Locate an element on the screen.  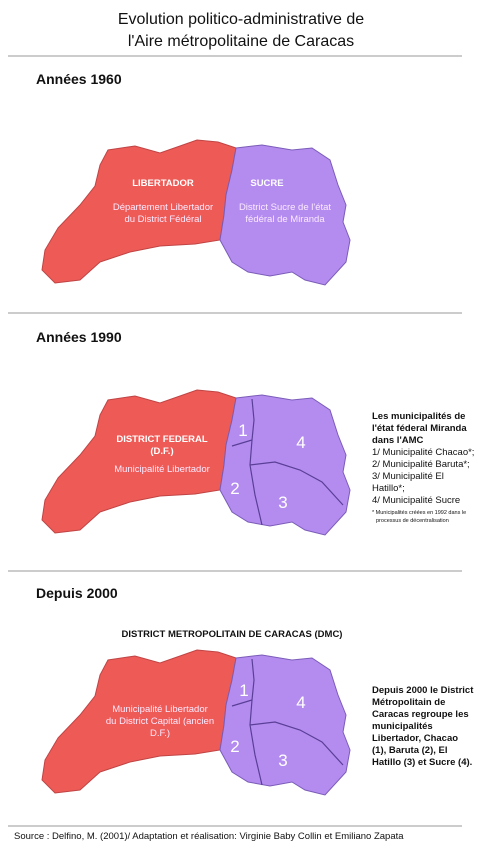
legend-line: 1/ Municipalité Chacao*; is located at coordinates (423, 452).